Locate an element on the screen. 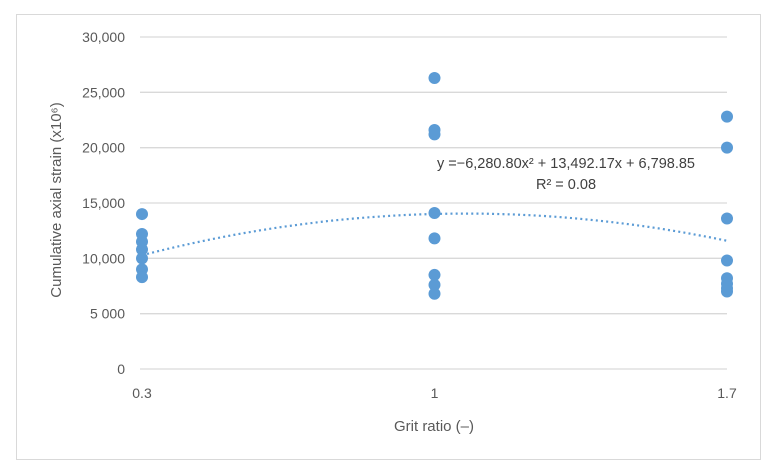 The image size is (778, 476). trendline is located at coordinates (434, 234).